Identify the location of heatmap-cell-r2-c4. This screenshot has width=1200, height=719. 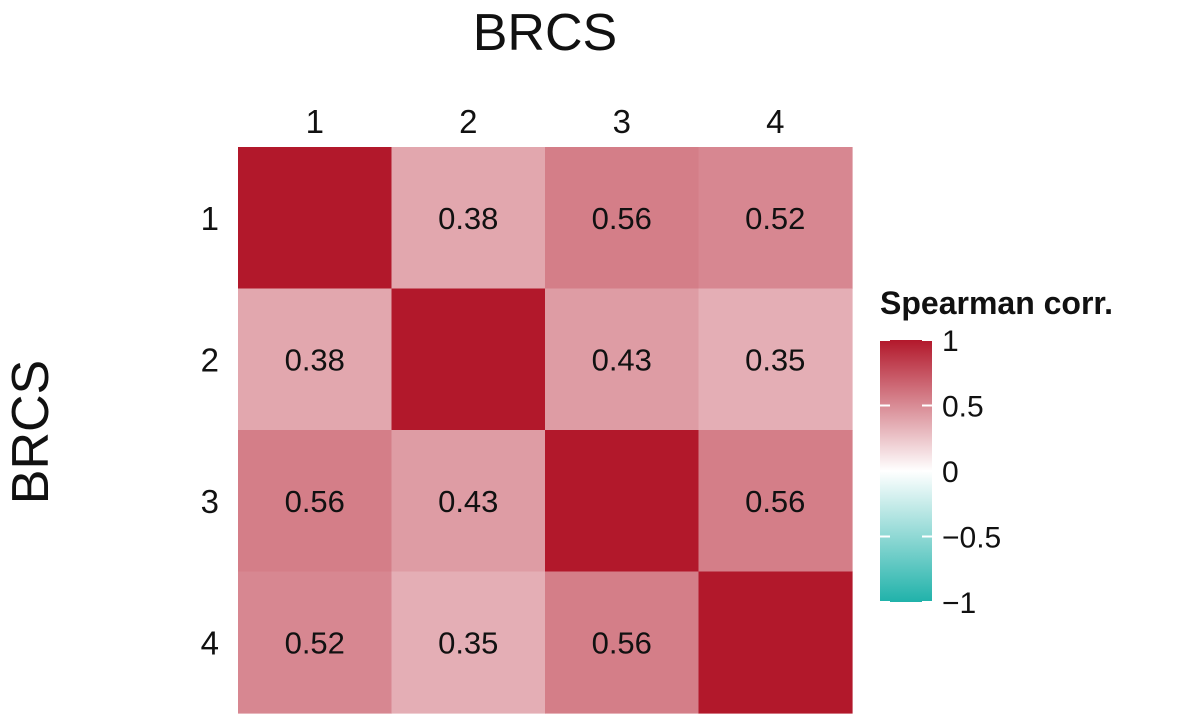
(775, 359).